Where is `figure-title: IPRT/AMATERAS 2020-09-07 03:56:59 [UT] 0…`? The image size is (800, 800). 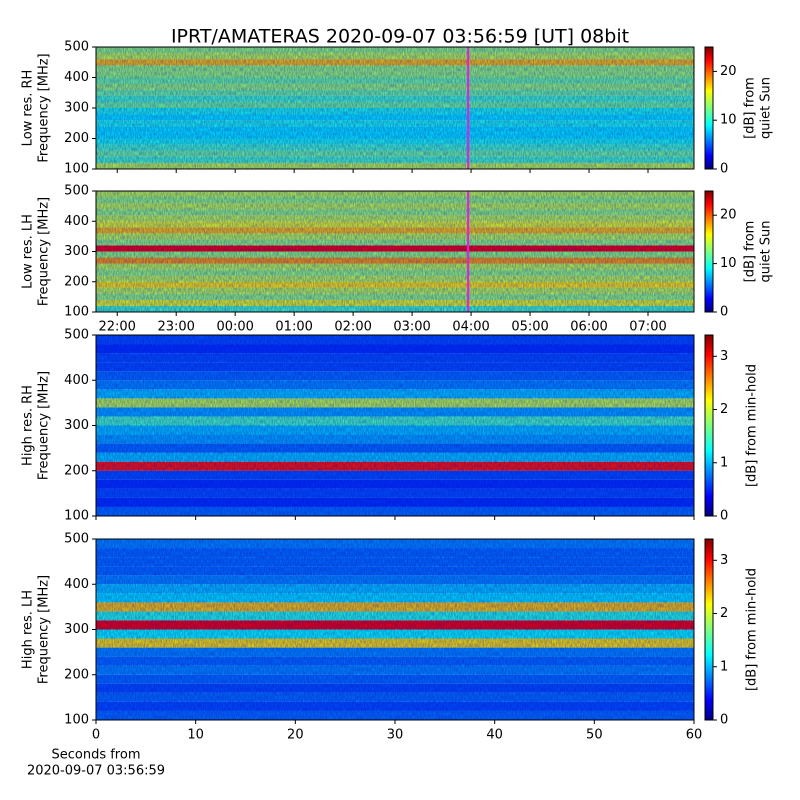 figure-title: IPRT/AMATERAS 2020-09-07 03:56:59 [UT] 0… is located at coordinates (400, 37).